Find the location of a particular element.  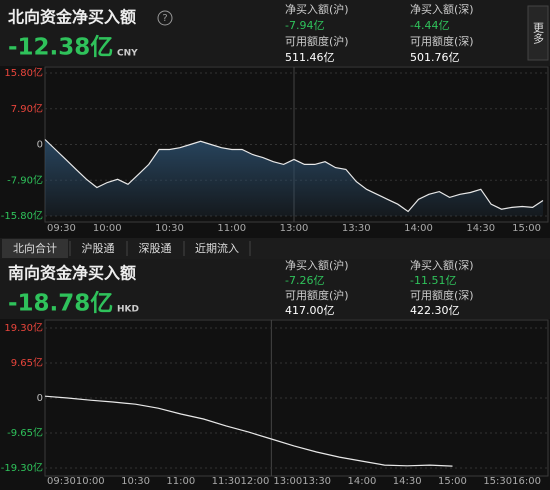

y-tick-label: 9.65亿 is located at coordinates (27, 362).